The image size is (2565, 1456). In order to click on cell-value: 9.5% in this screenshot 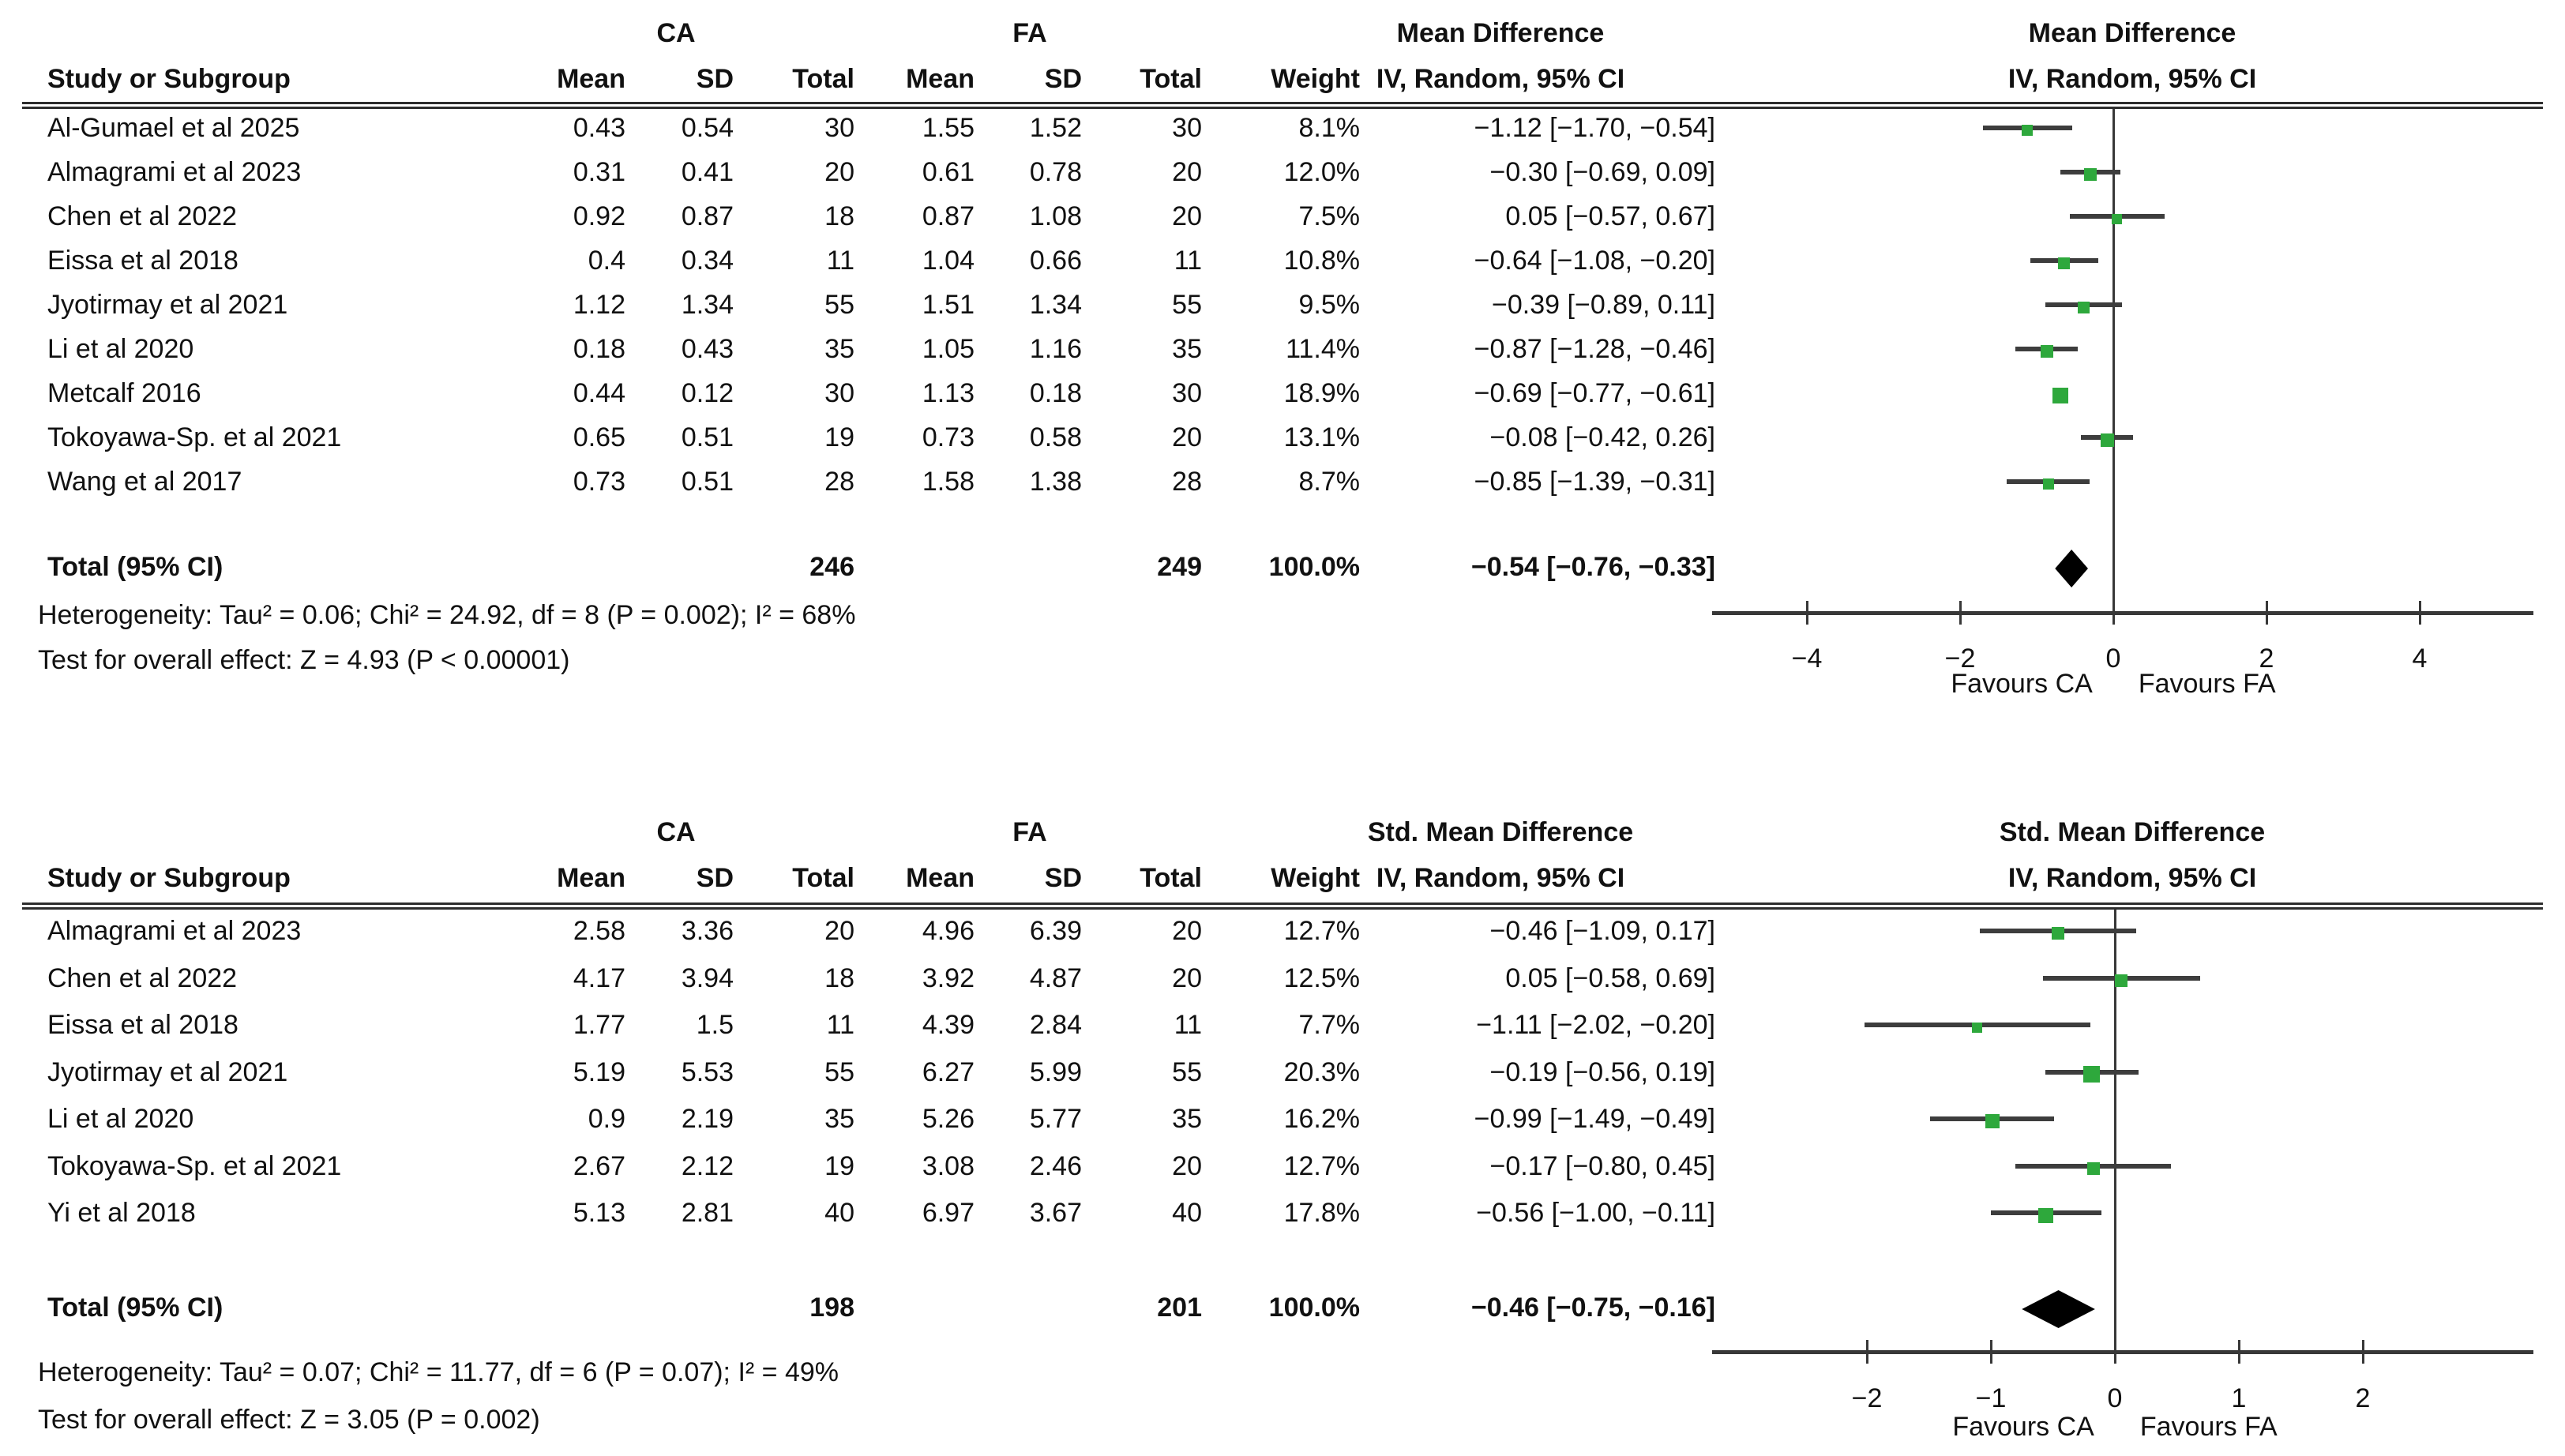, I will do `click(1329, 305)`.